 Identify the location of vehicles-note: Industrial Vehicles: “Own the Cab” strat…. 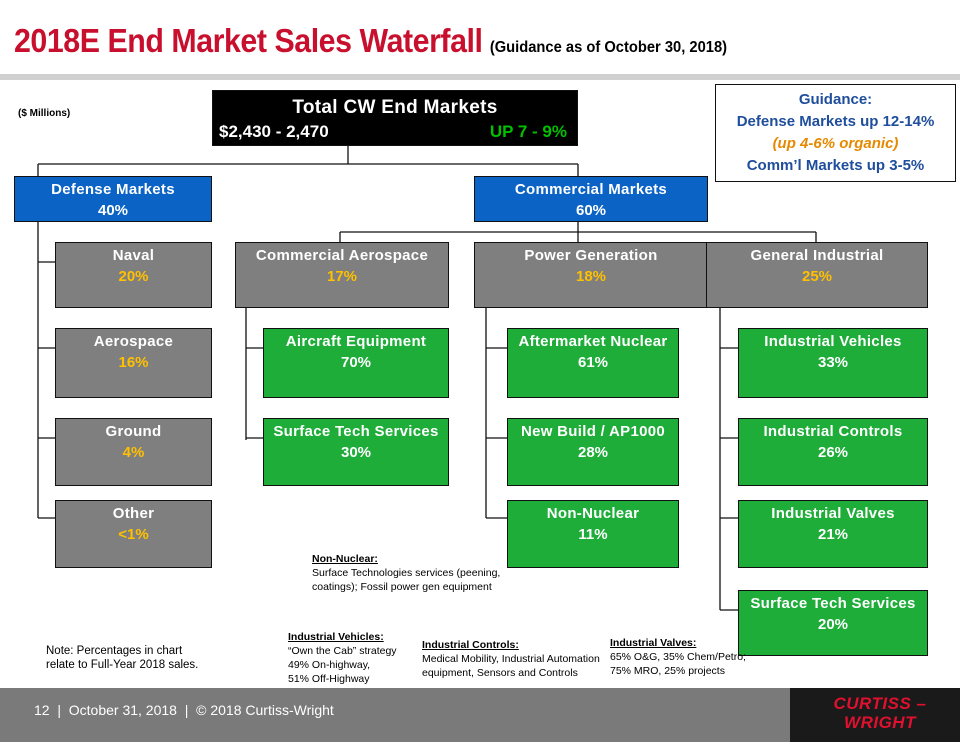
(342, 658).